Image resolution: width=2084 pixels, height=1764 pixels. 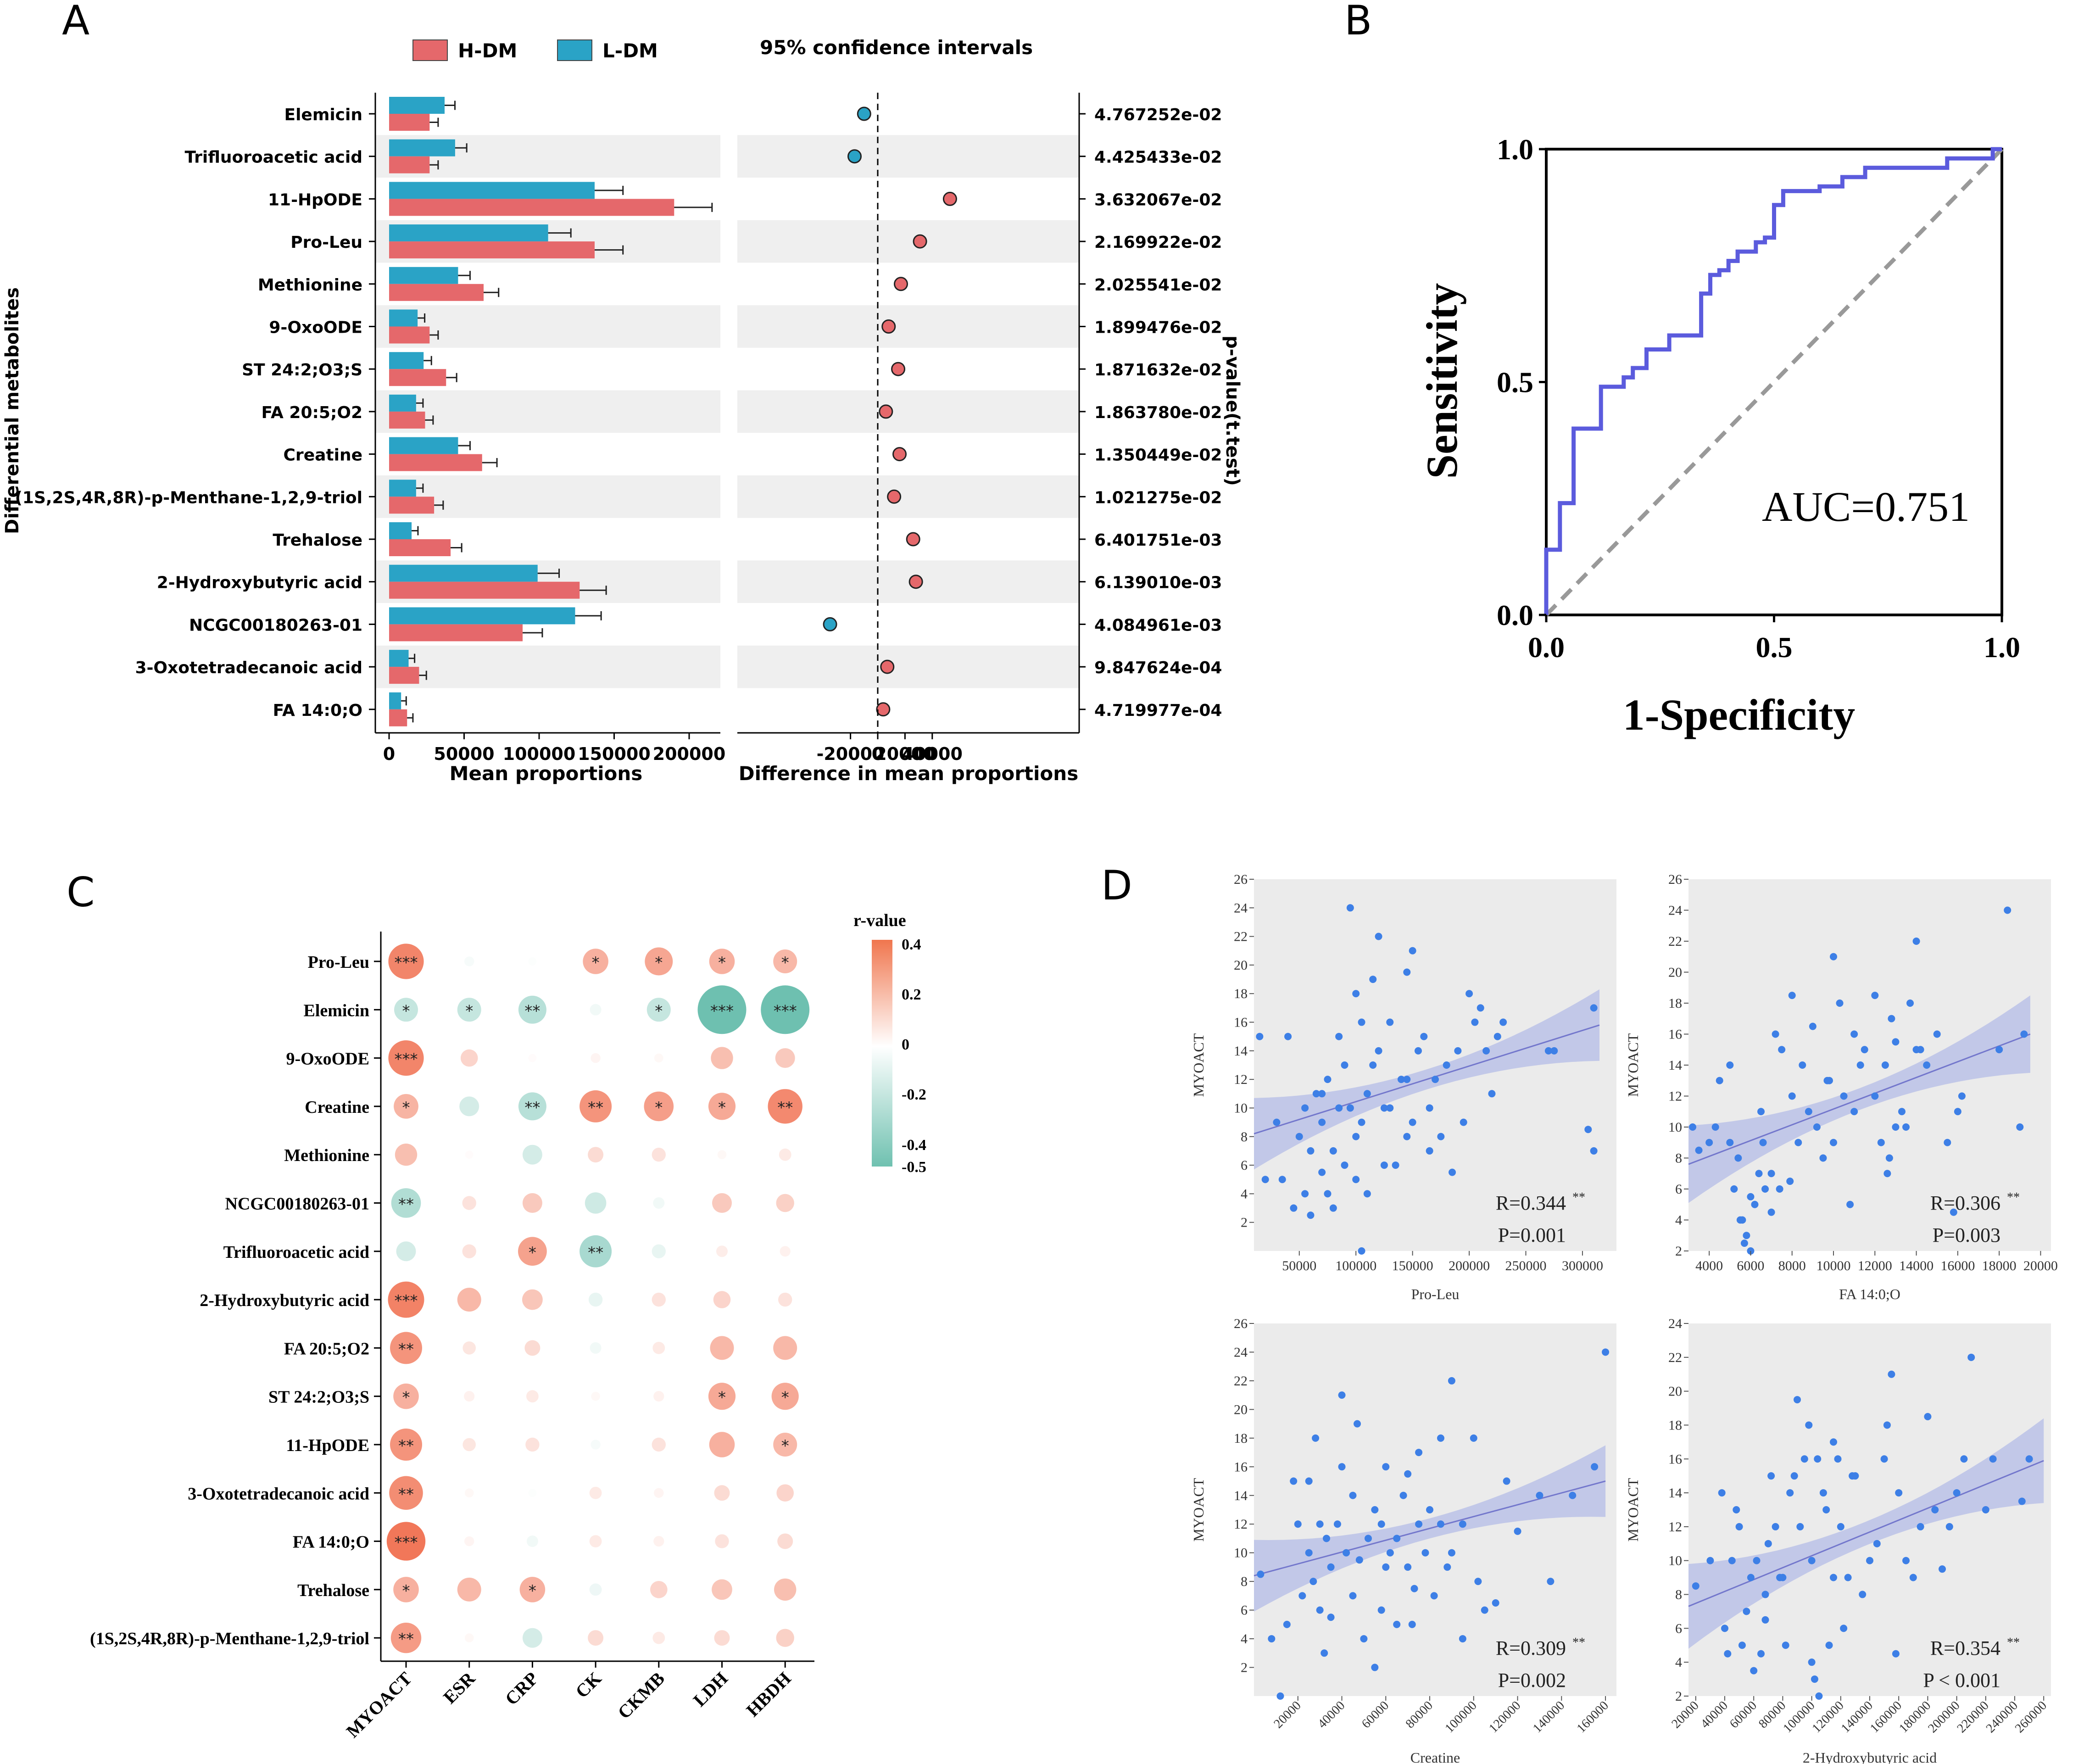 What do you see at coordinates (1675, 1425) in the screenshot?
I see `scatter-y-tick-label: 18` at bounding box center [1675, 1425].